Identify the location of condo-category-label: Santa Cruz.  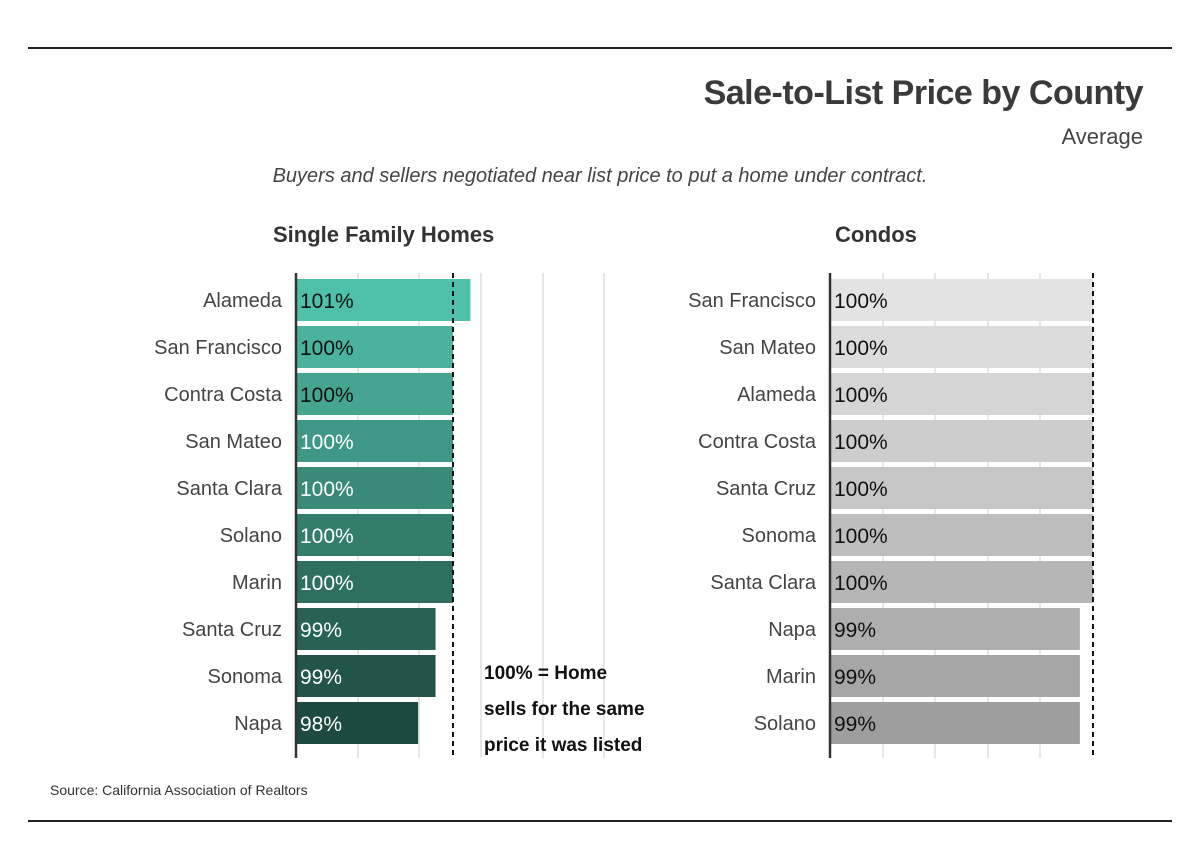
(766, 489).